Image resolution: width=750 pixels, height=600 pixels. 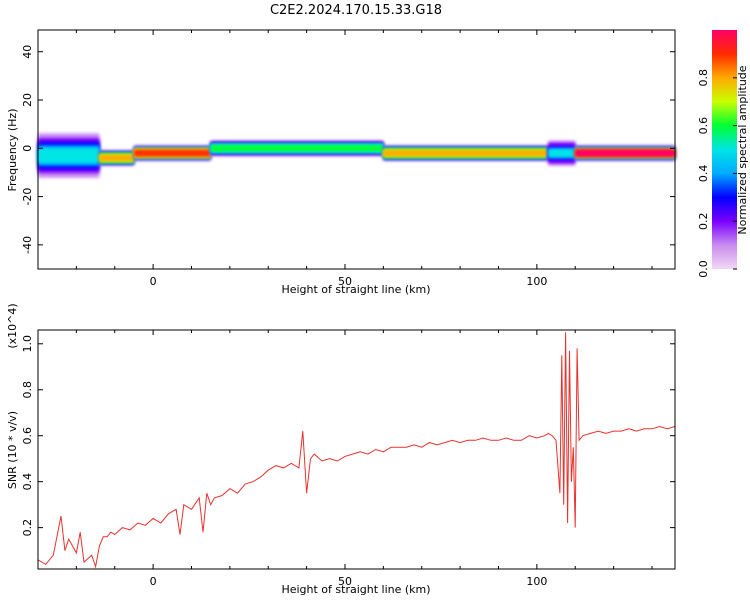 What do you see at coordinates (703, 269) in the screenshot?
I see `colorbar-tick-label: 0.0` at bounding box center [703, 269].